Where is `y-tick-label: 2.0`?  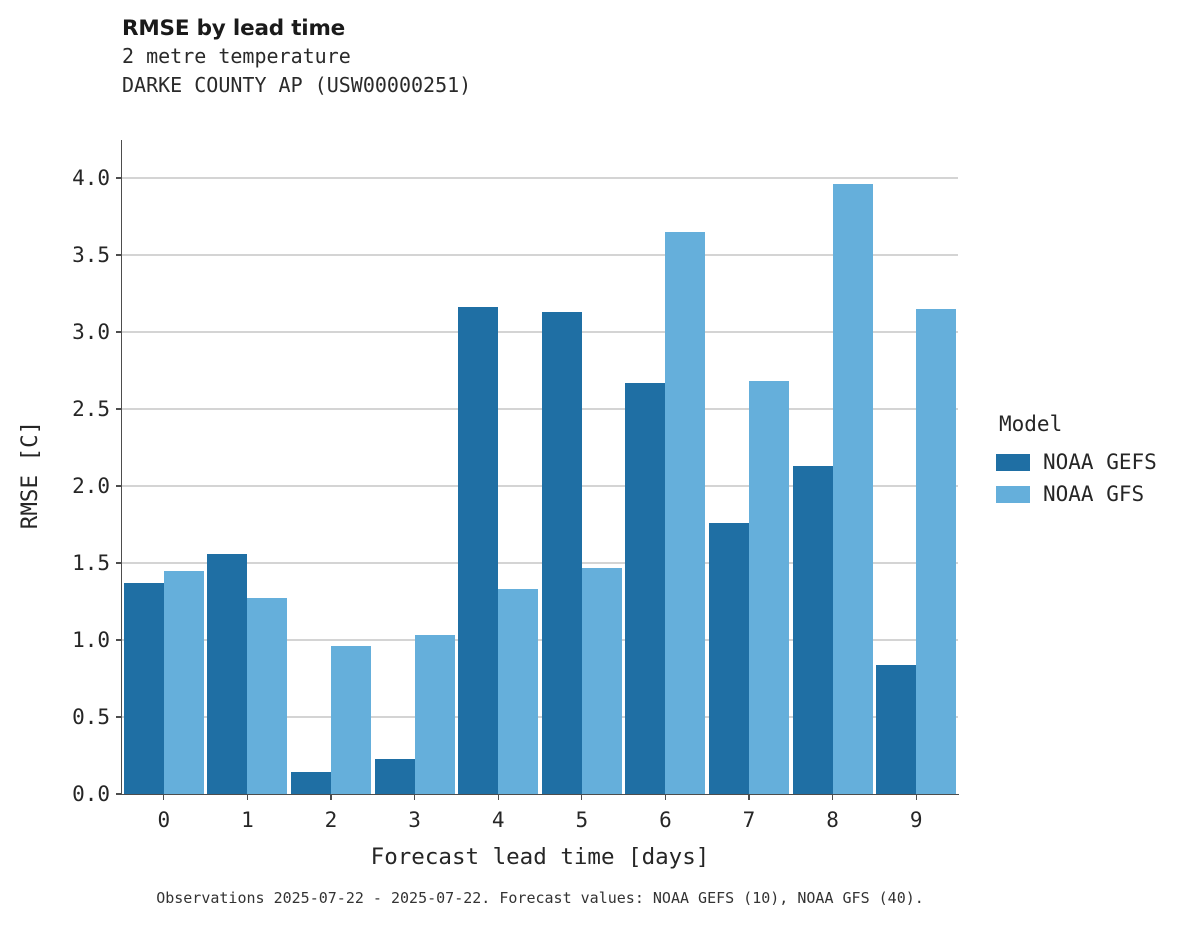 y-tick-label: 2.0 is located at coordinates (91, 486).